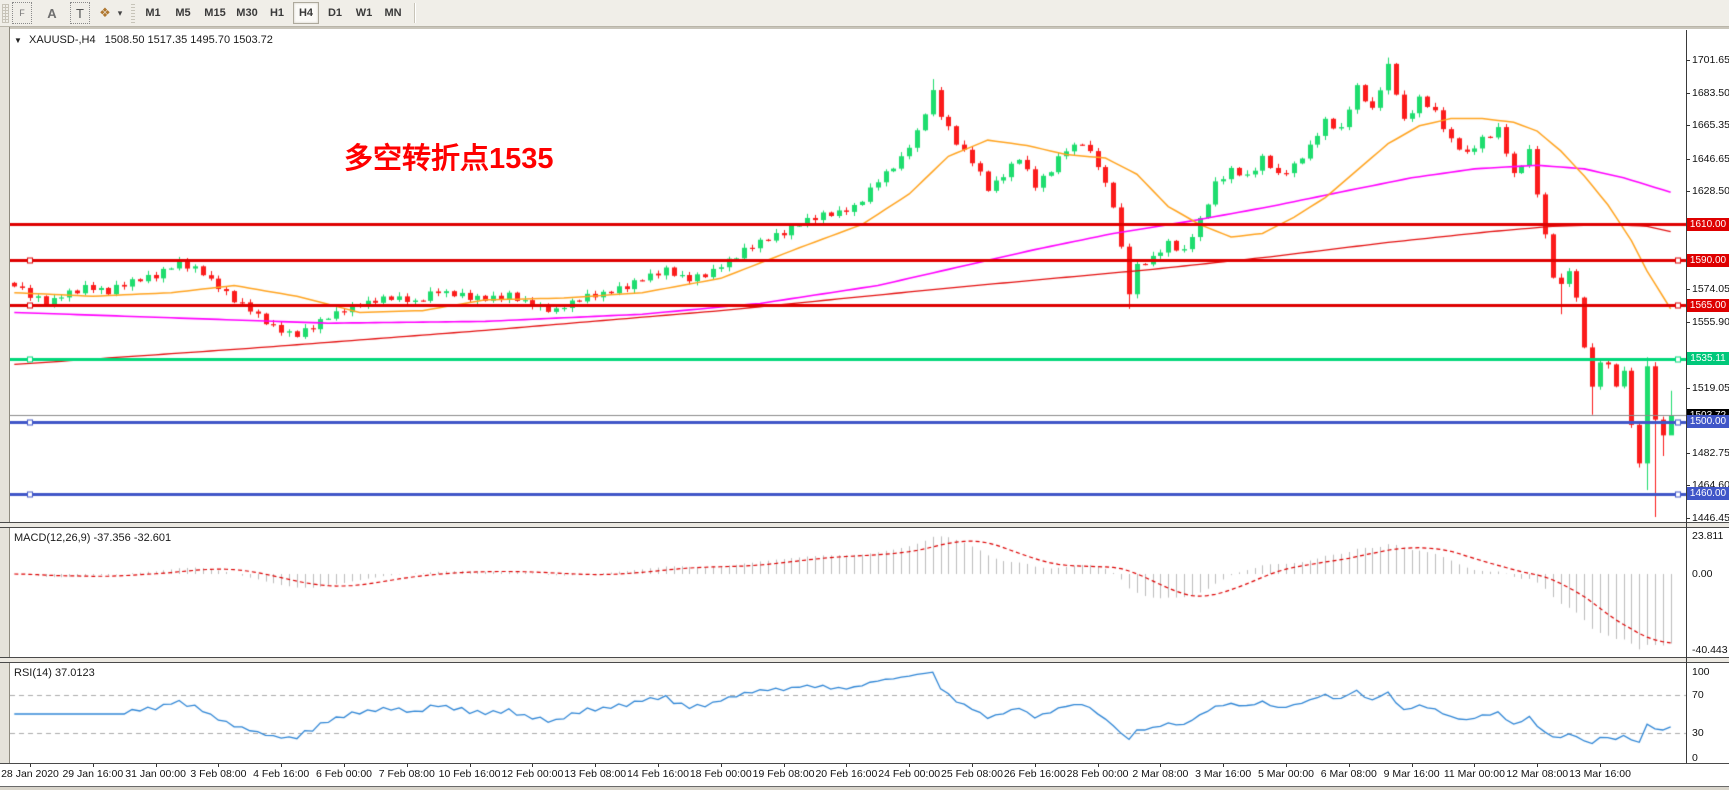 This screenshot has width=1729, height=790. What do you see at coordinates (1034, 774) in the screenshot?
I see `time-axis-label: 26 Feb 16:00` at bounding box center [1034, 774].